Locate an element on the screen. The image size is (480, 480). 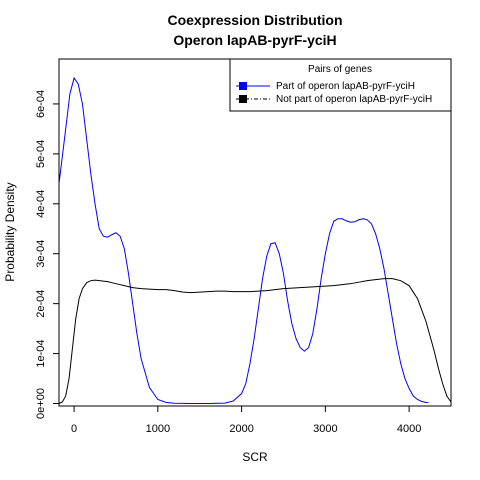
y-tick-label: 5e-04 is located at coordinates (41, 154).